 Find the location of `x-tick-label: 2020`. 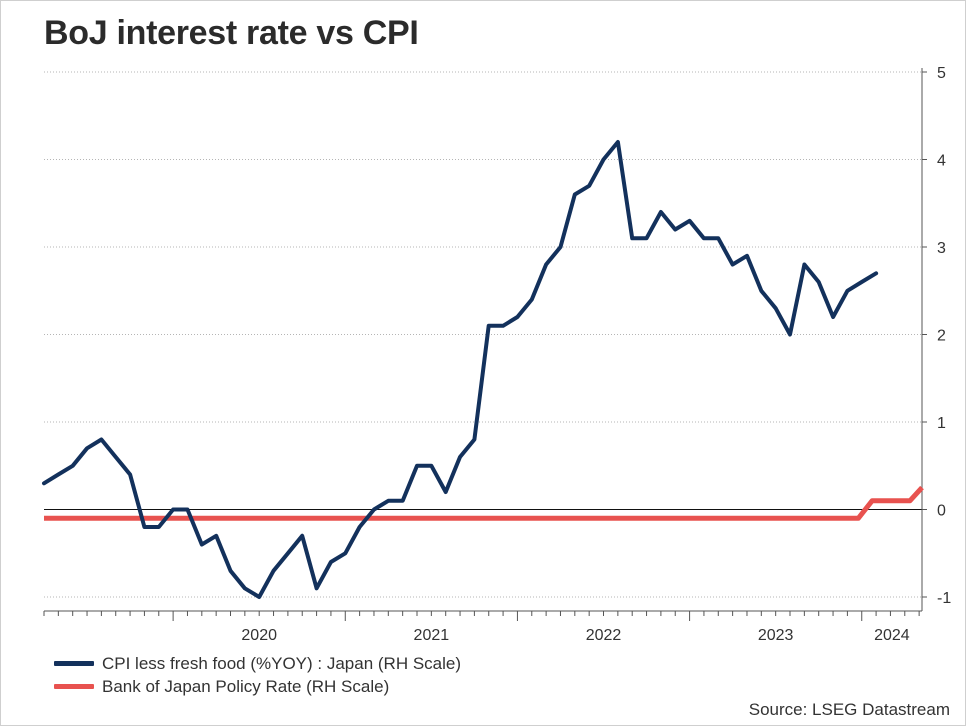

x-tick-label: 2020 is located at coordinates (259, 635).